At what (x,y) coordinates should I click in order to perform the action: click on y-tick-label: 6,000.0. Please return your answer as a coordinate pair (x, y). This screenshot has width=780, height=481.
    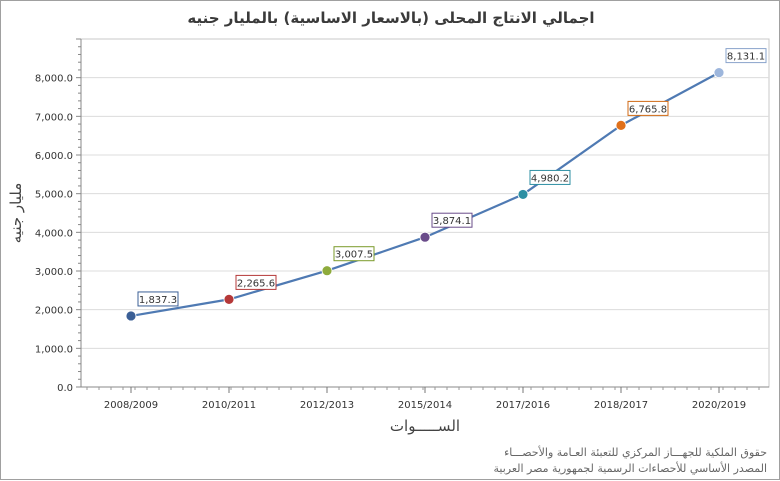
    Looking at the image, I should click on (54, 156).